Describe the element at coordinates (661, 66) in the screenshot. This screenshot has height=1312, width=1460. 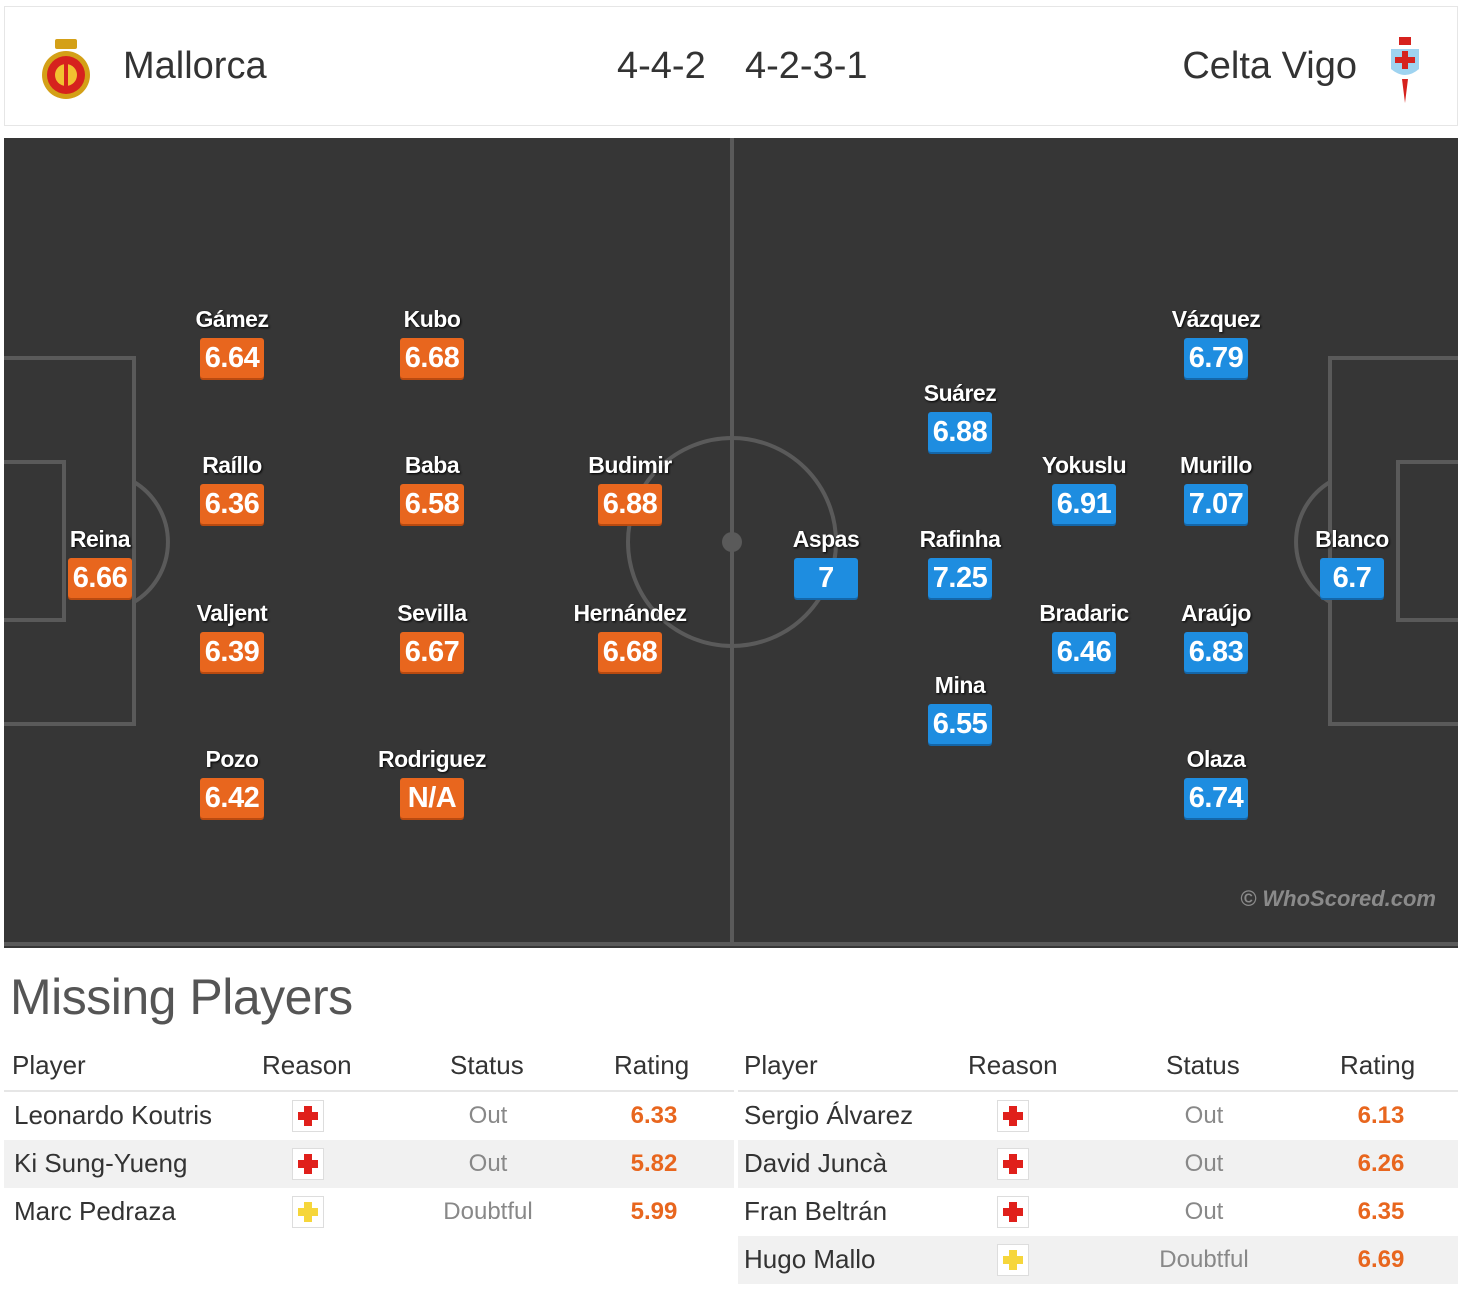
I see `home-formation: 4-4-2` at that location.